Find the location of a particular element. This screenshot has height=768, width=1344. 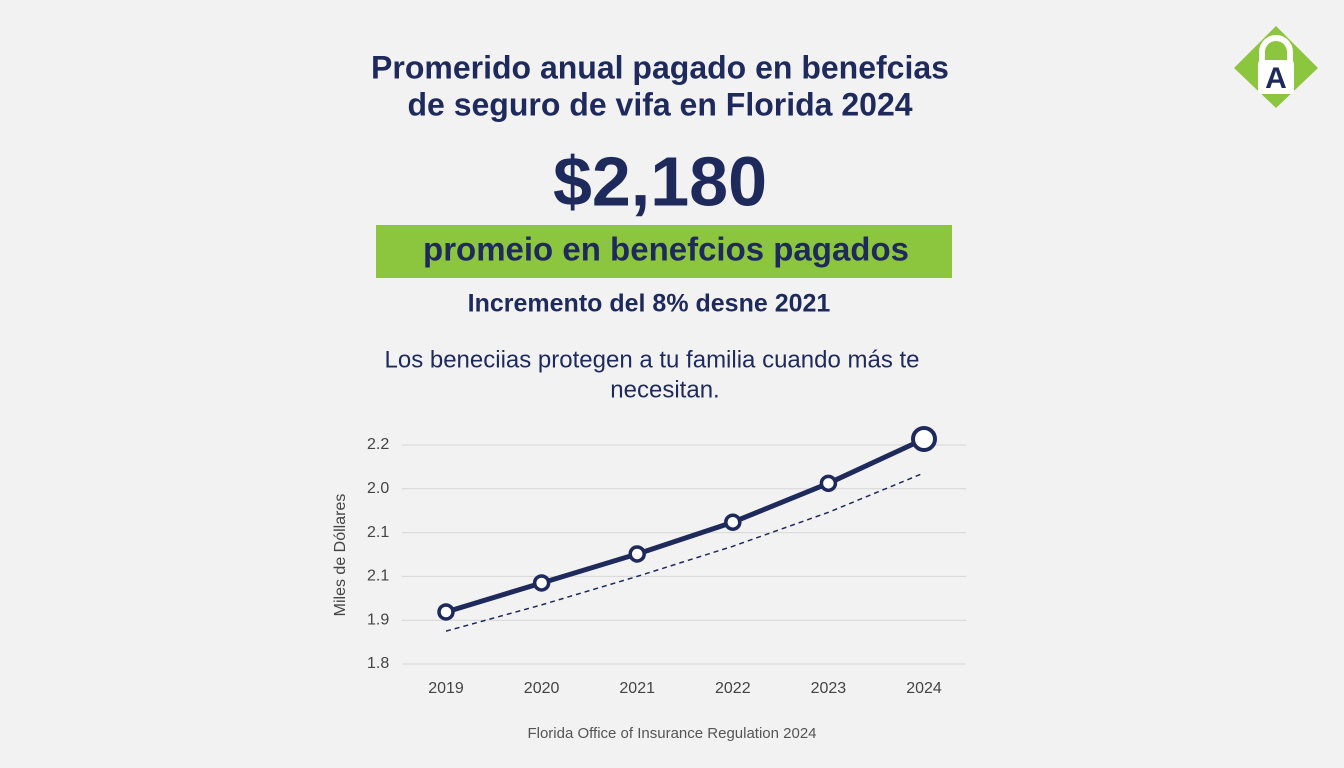

x-tick-label: 2020 is located at coordinates (542, 688).